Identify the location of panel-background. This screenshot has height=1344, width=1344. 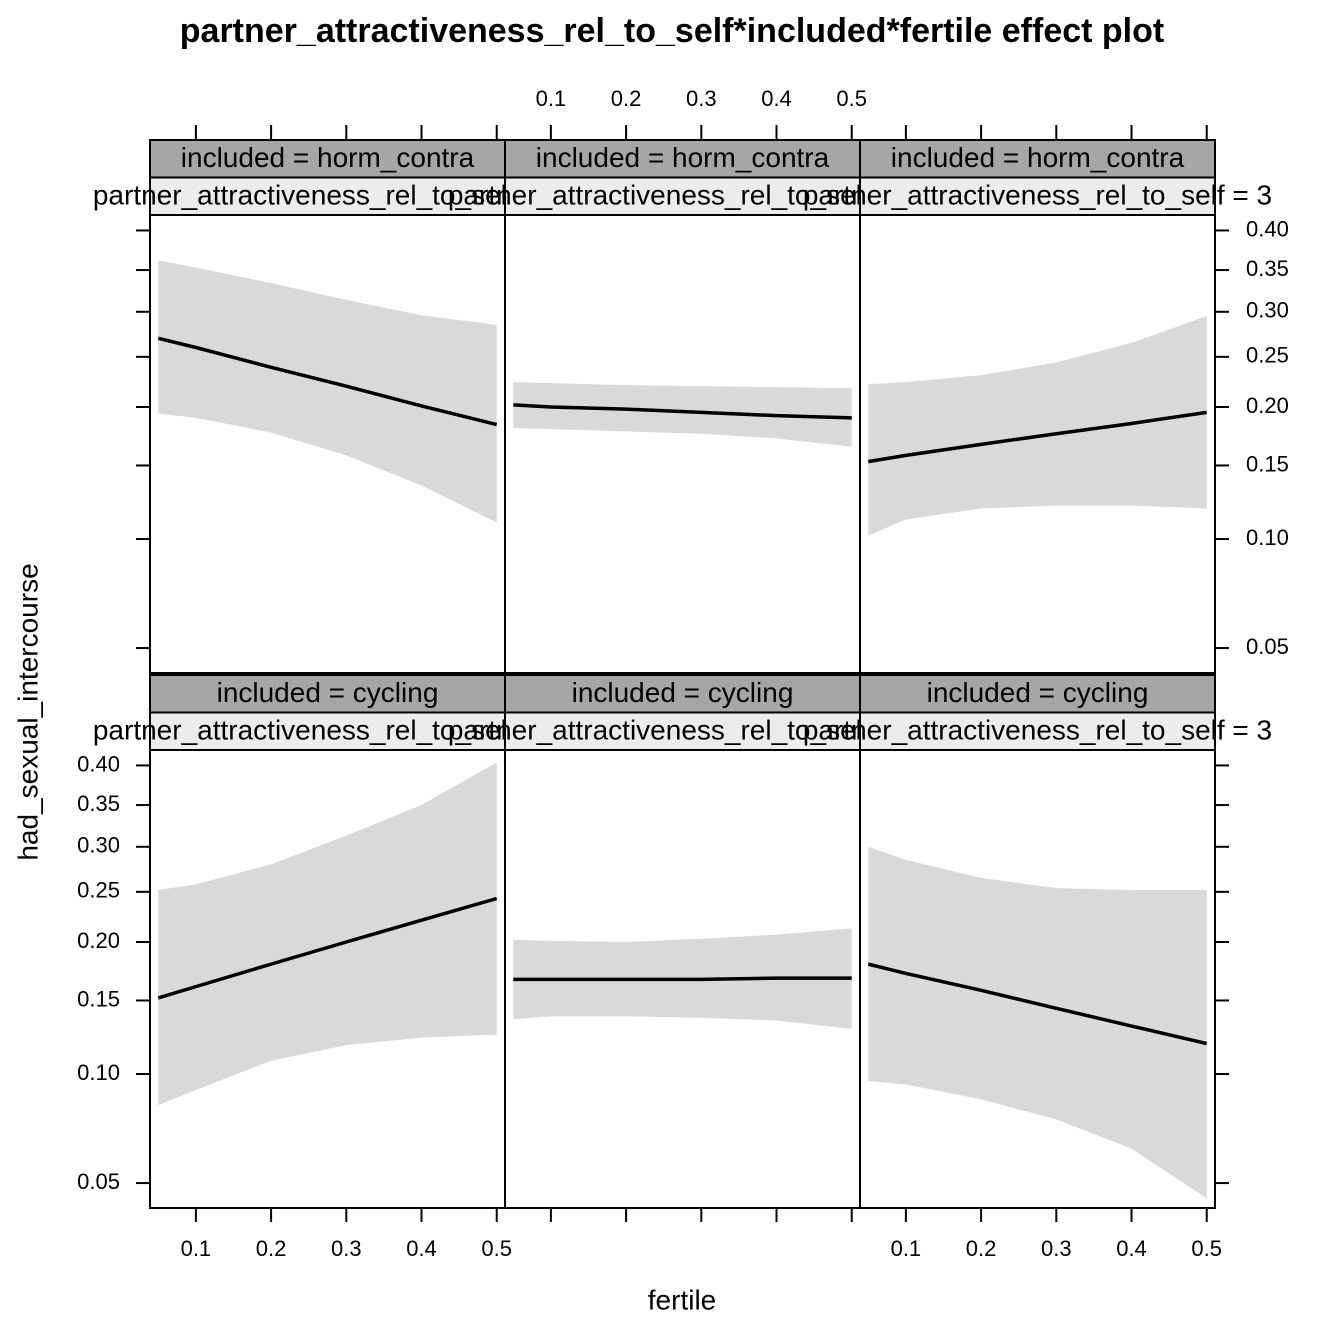
(682, 444).